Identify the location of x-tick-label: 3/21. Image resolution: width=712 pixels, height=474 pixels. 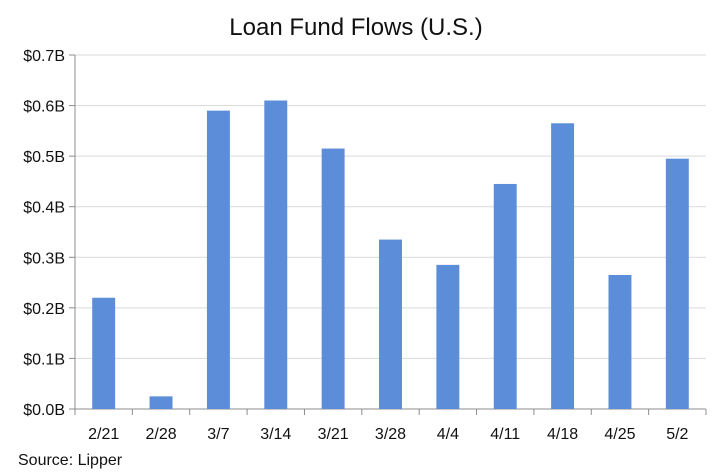
(333, 434).